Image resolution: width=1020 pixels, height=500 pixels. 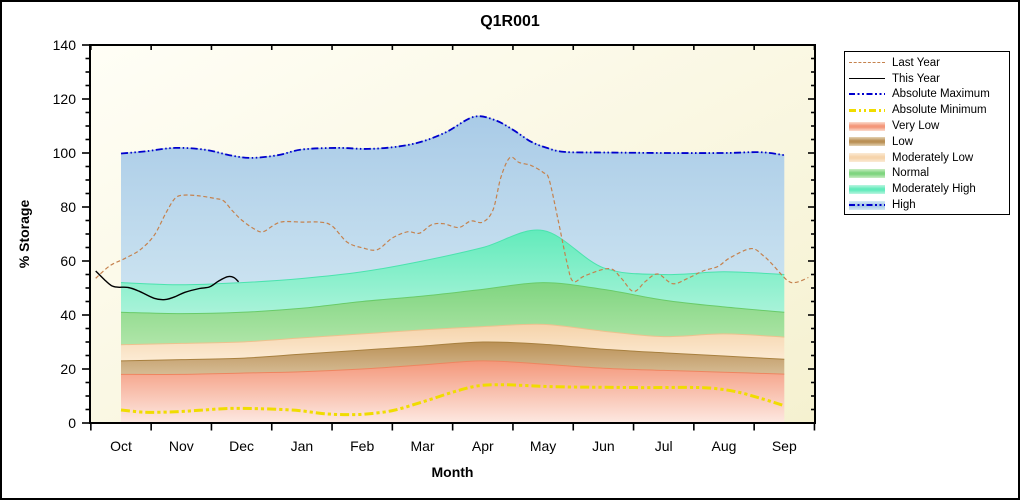 I want to click on x-tick-label-sep: Sep, so click(x=784, y=446).